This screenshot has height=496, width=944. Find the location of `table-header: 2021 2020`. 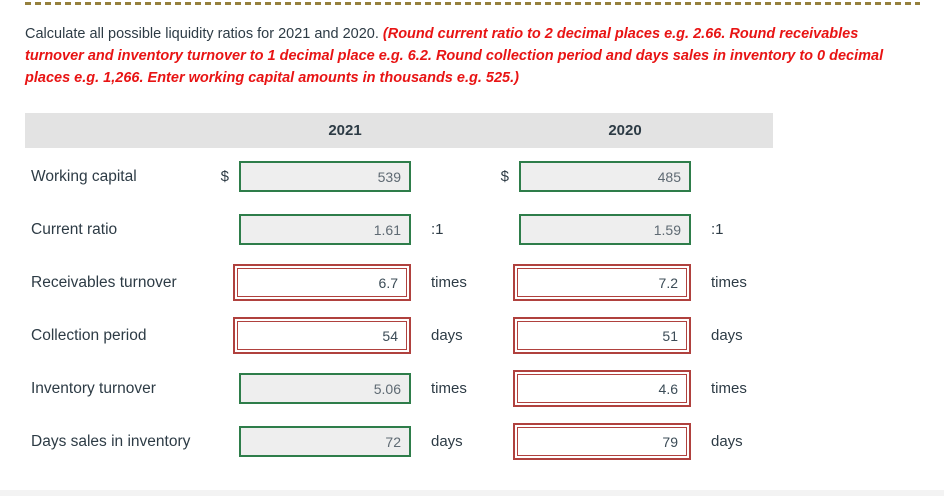

table-header: 2021 2020 is located at coordinates (399, 130).